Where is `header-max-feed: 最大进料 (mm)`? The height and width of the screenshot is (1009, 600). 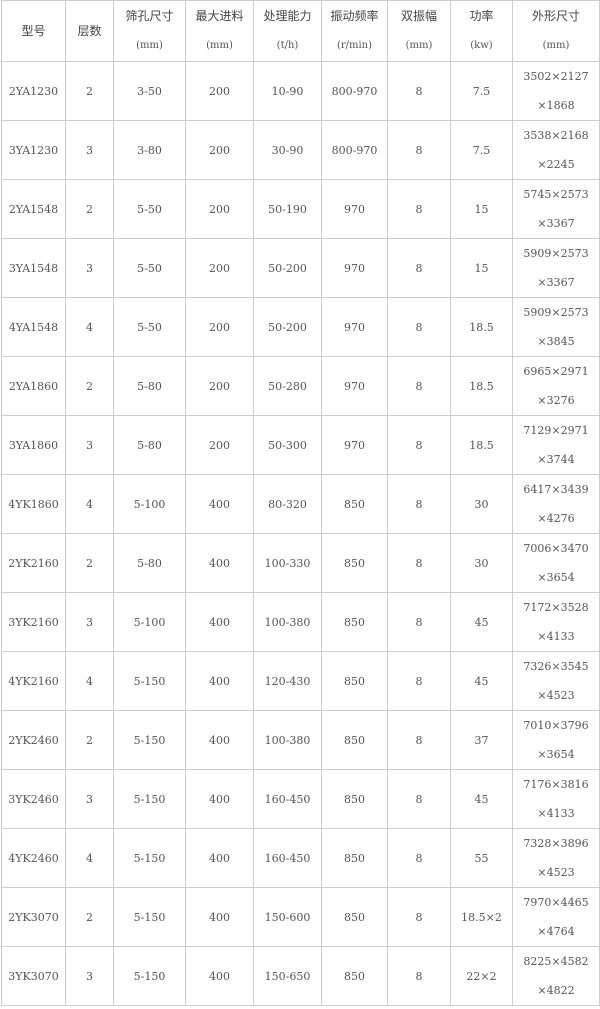 header-max-feed: 最大进料 (mm) is located at coordinates (219, 31).